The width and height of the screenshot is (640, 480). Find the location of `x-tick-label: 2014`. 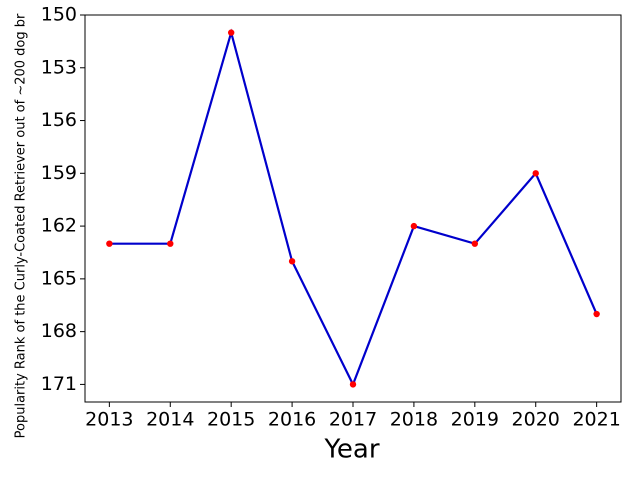

x-tick-label: 2014 is located at coordinates (170, 420).